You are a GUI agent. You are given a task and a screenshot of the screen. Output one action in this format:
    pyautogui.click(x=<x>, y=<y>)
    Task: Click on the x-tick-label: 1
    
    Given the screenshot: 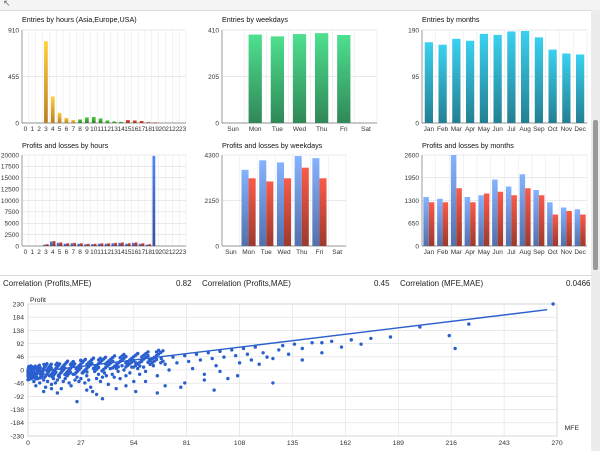 What is the action you would take?
    pyautogui.click(x=32, y=129)
    